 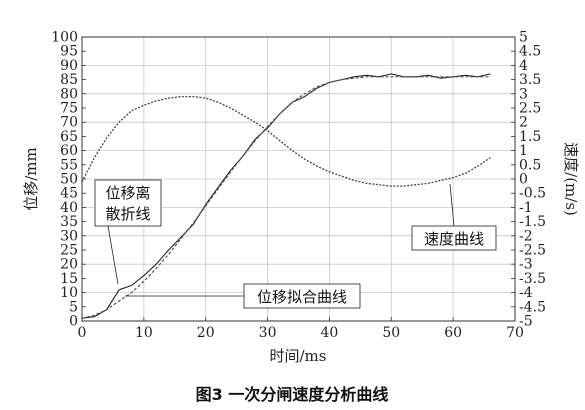 I want to click on figure-caption: 图3 一次分闸速度分析曲线, so click(x=292, y=394).